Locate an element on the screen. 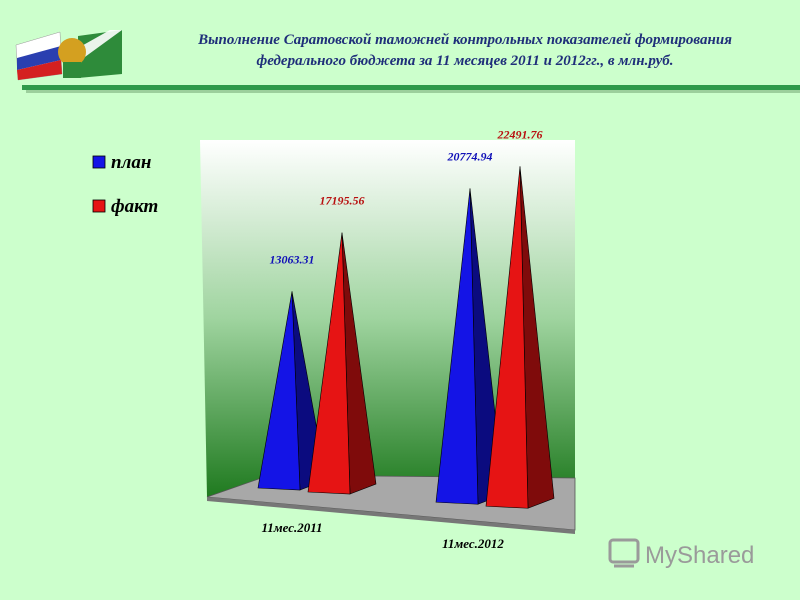 This screenshot has height=600, width=800. watermark: MyShared is located at coordinates (681, 553).